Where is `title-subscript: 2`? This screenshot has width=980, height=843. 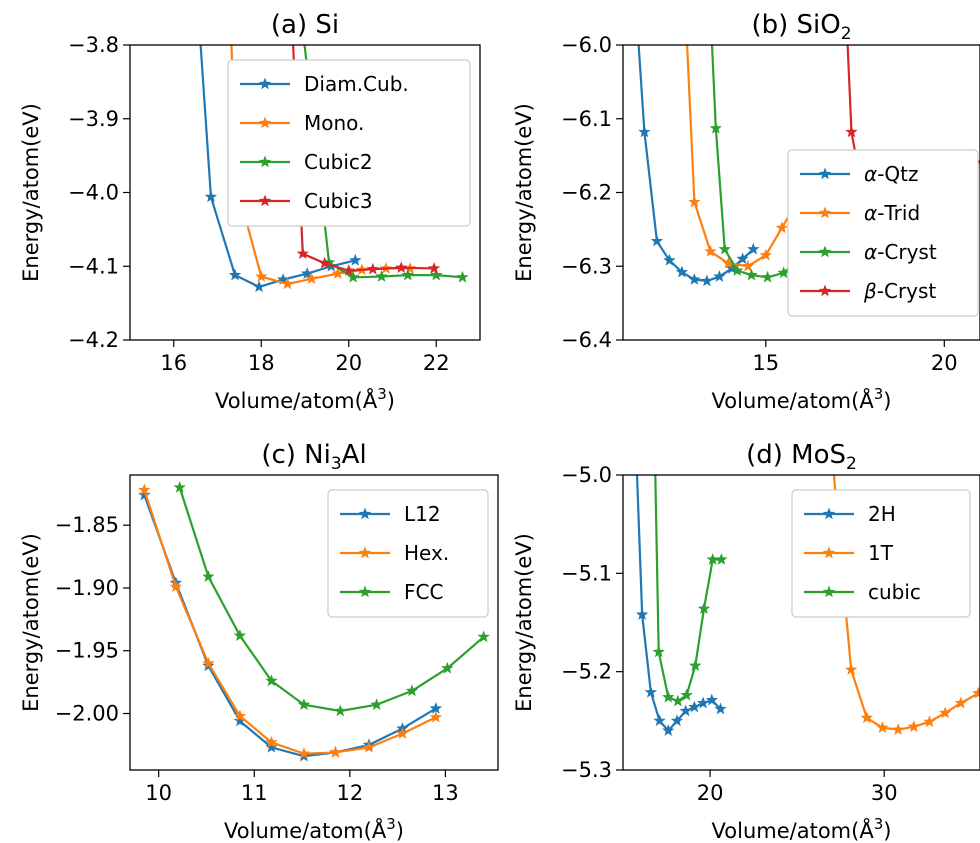 title-subscript: 2 is located at coordinates (846, 34).